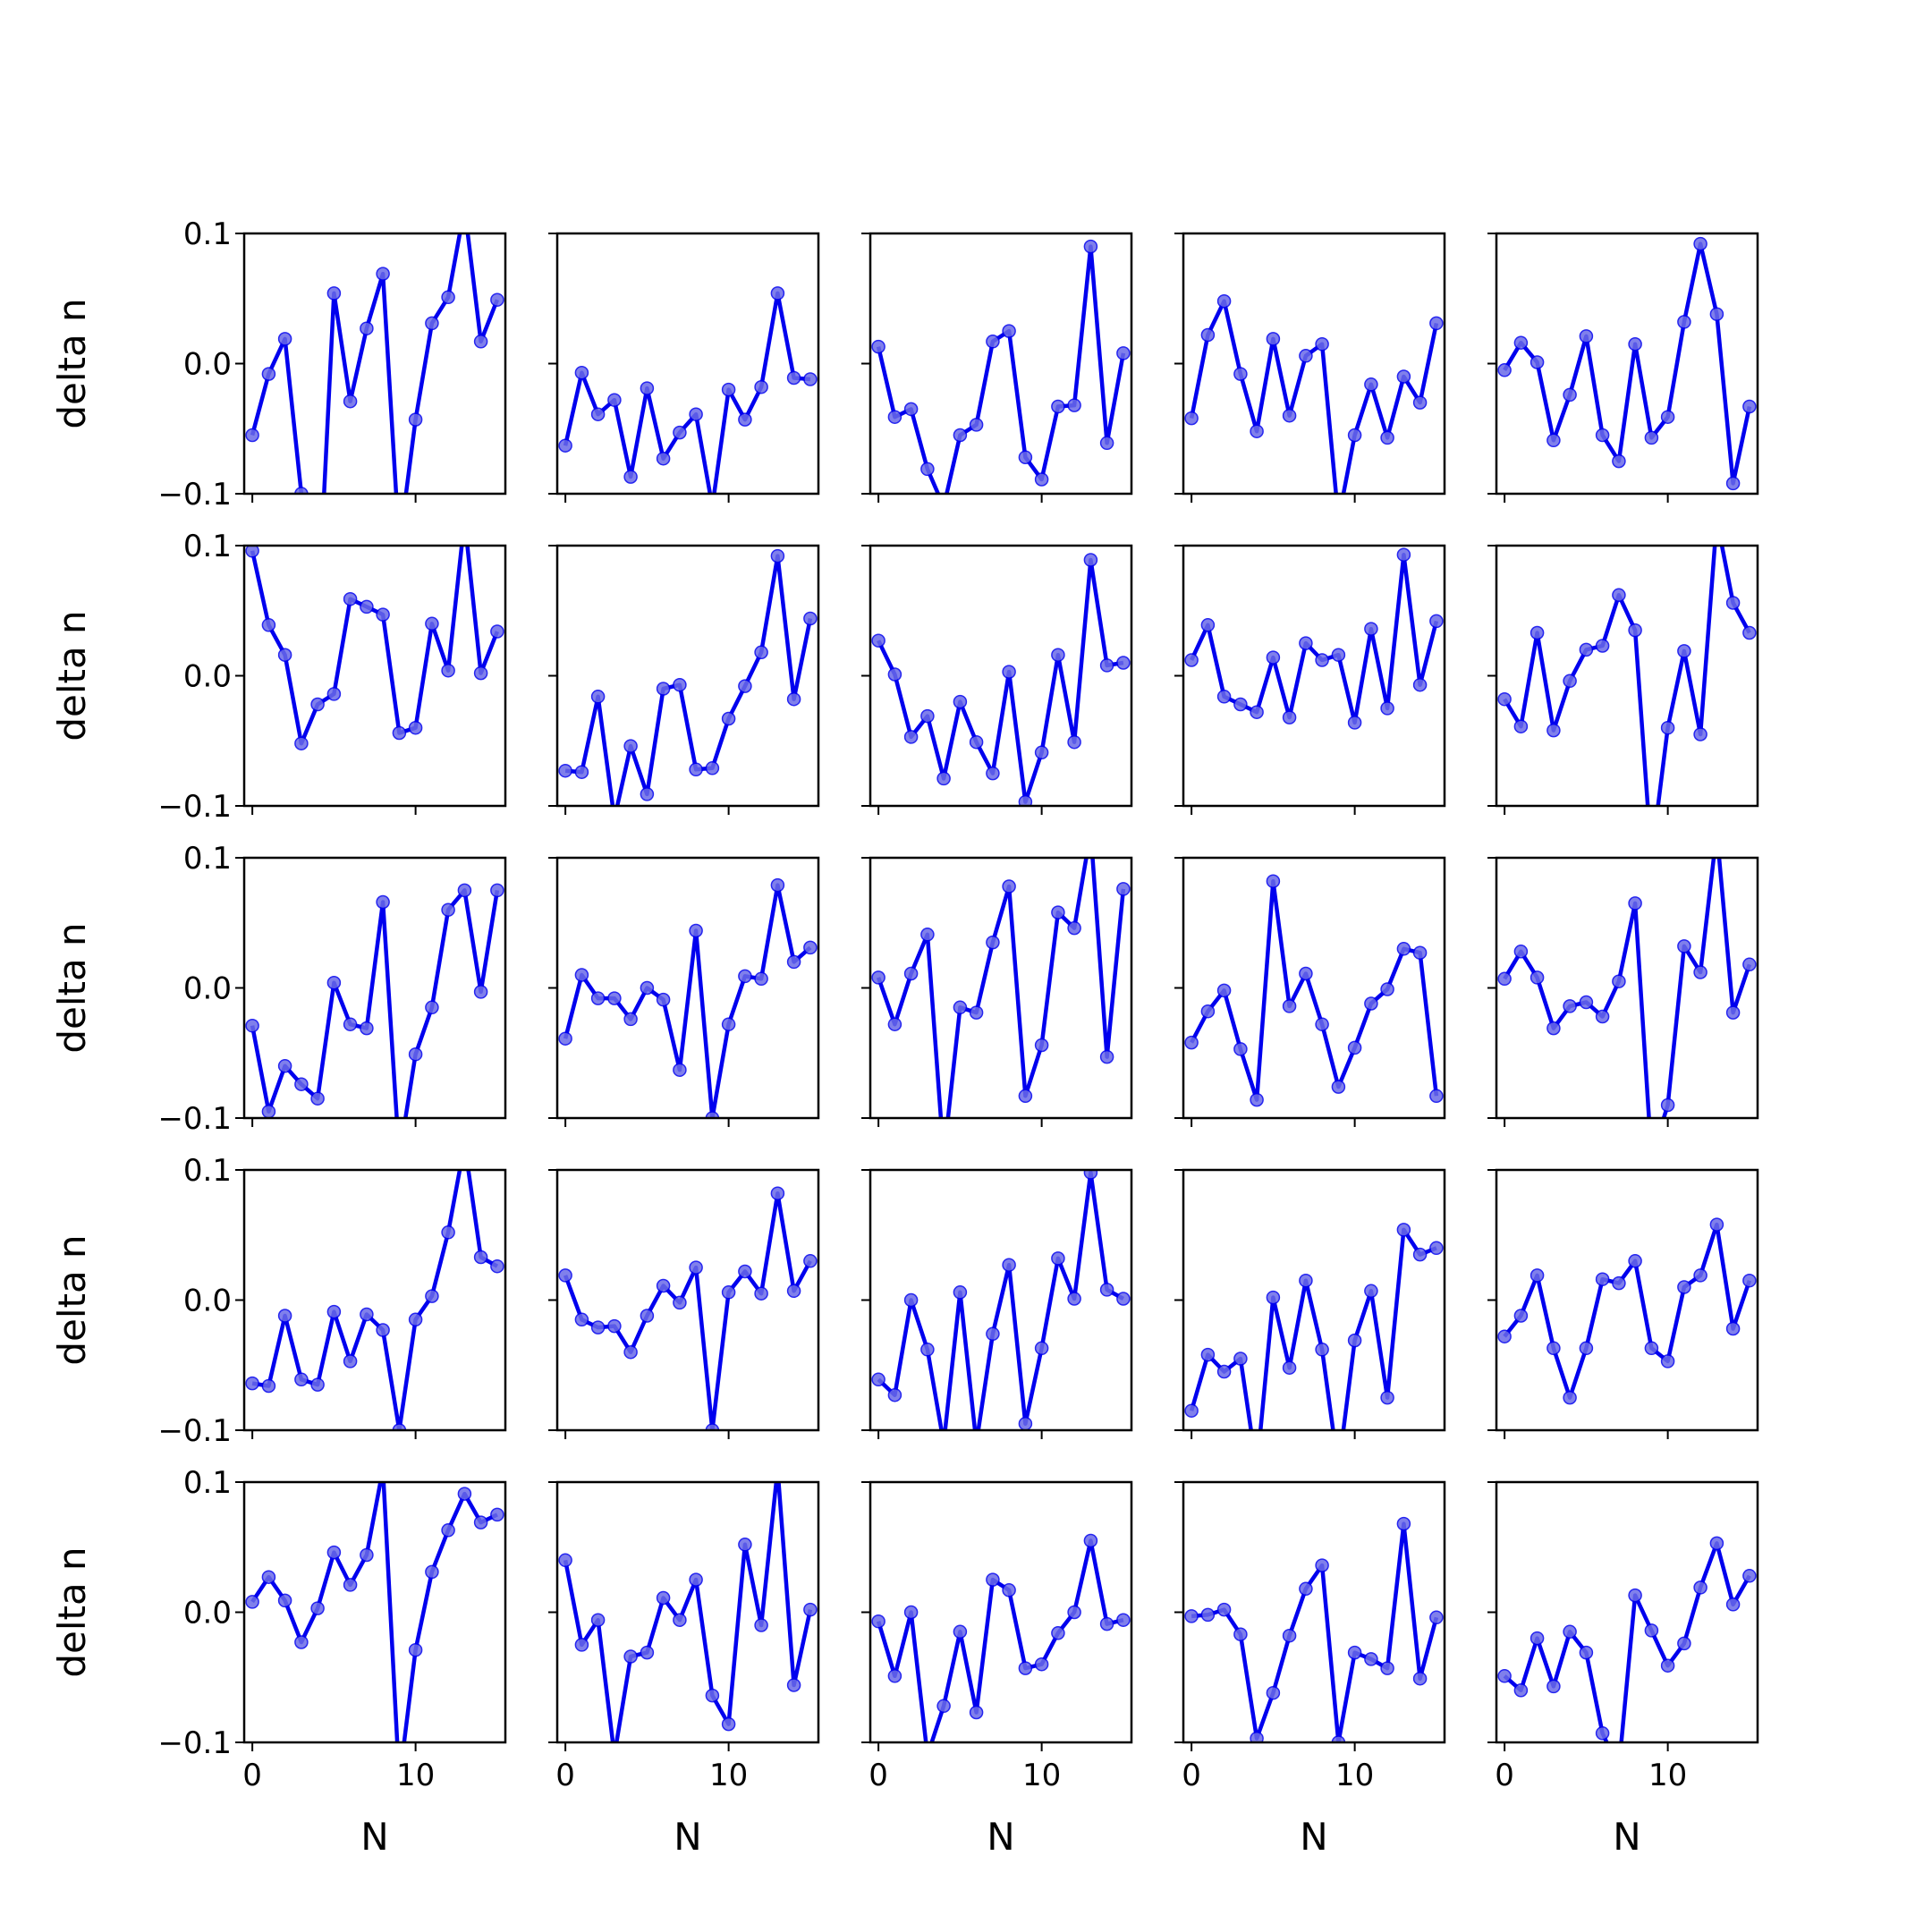  I want to click on subplot-r5-c5: 0 10N, so click(1623, 1669).